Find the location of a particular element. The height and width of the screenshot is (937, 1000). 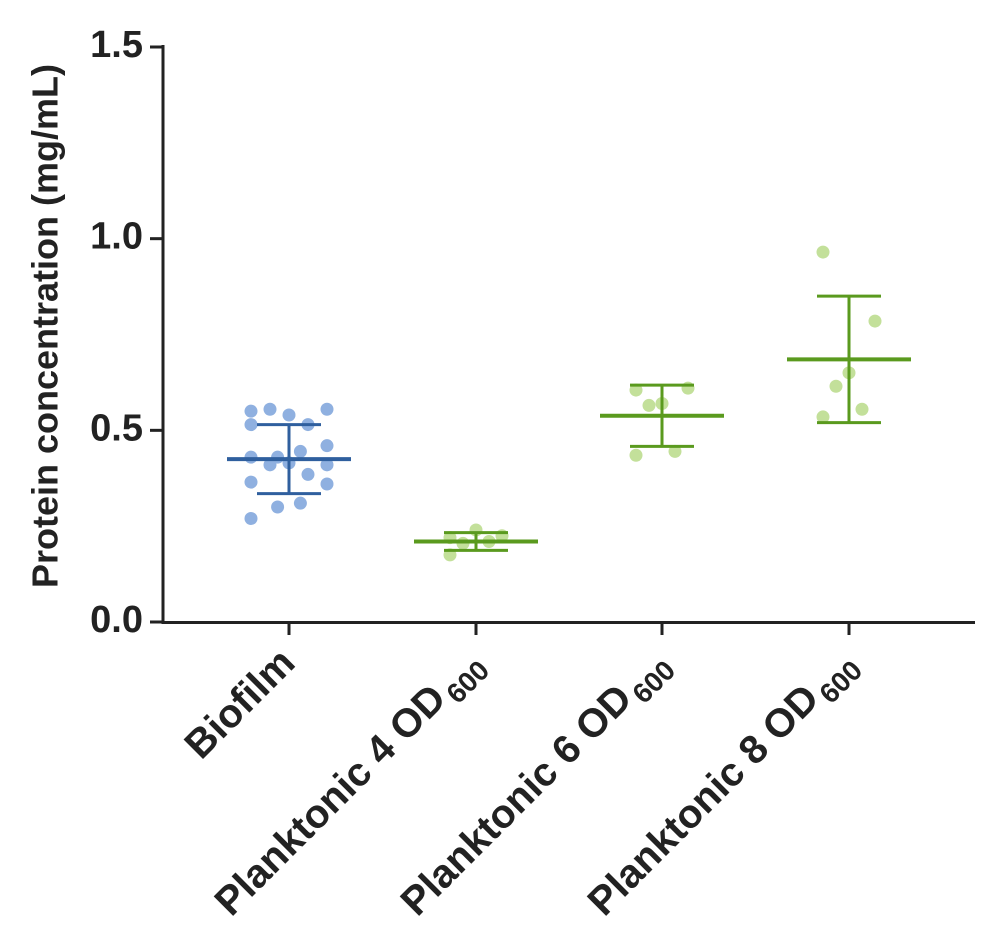

y-tick-label: 0.5 is located at coordinates (116, 428).